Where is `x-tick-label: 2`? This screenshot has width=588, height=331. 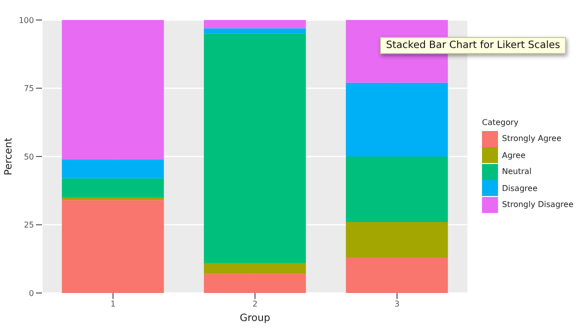
x-tick-label: 2 is located at coordinates (255, 304).